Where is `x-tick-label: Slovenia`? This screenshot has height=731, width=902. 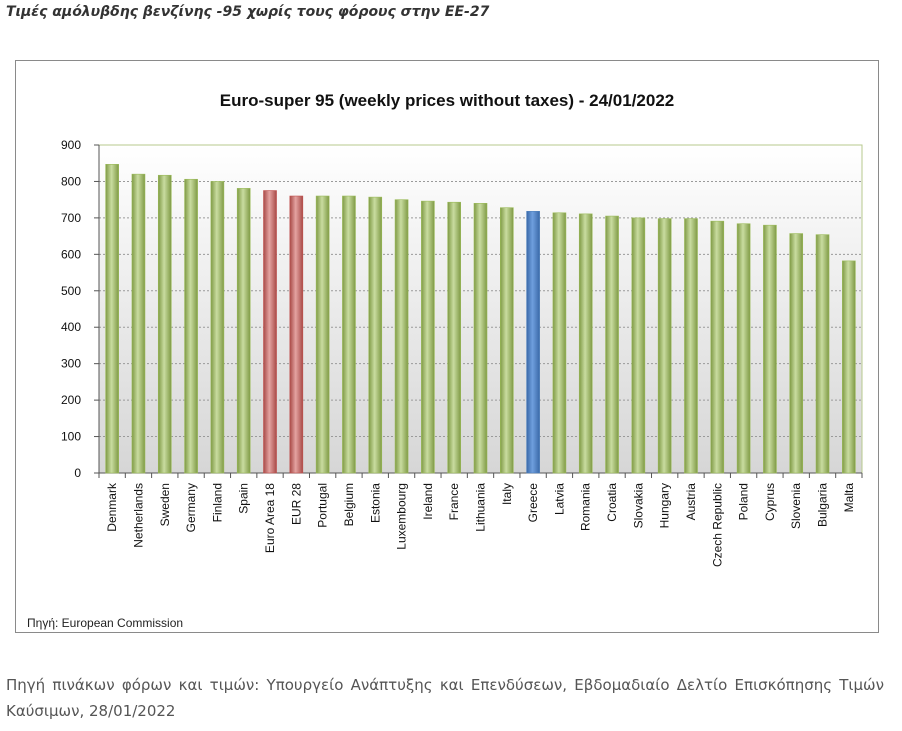 x-tick-label: Slovenia is located at coordinates (796, 506).